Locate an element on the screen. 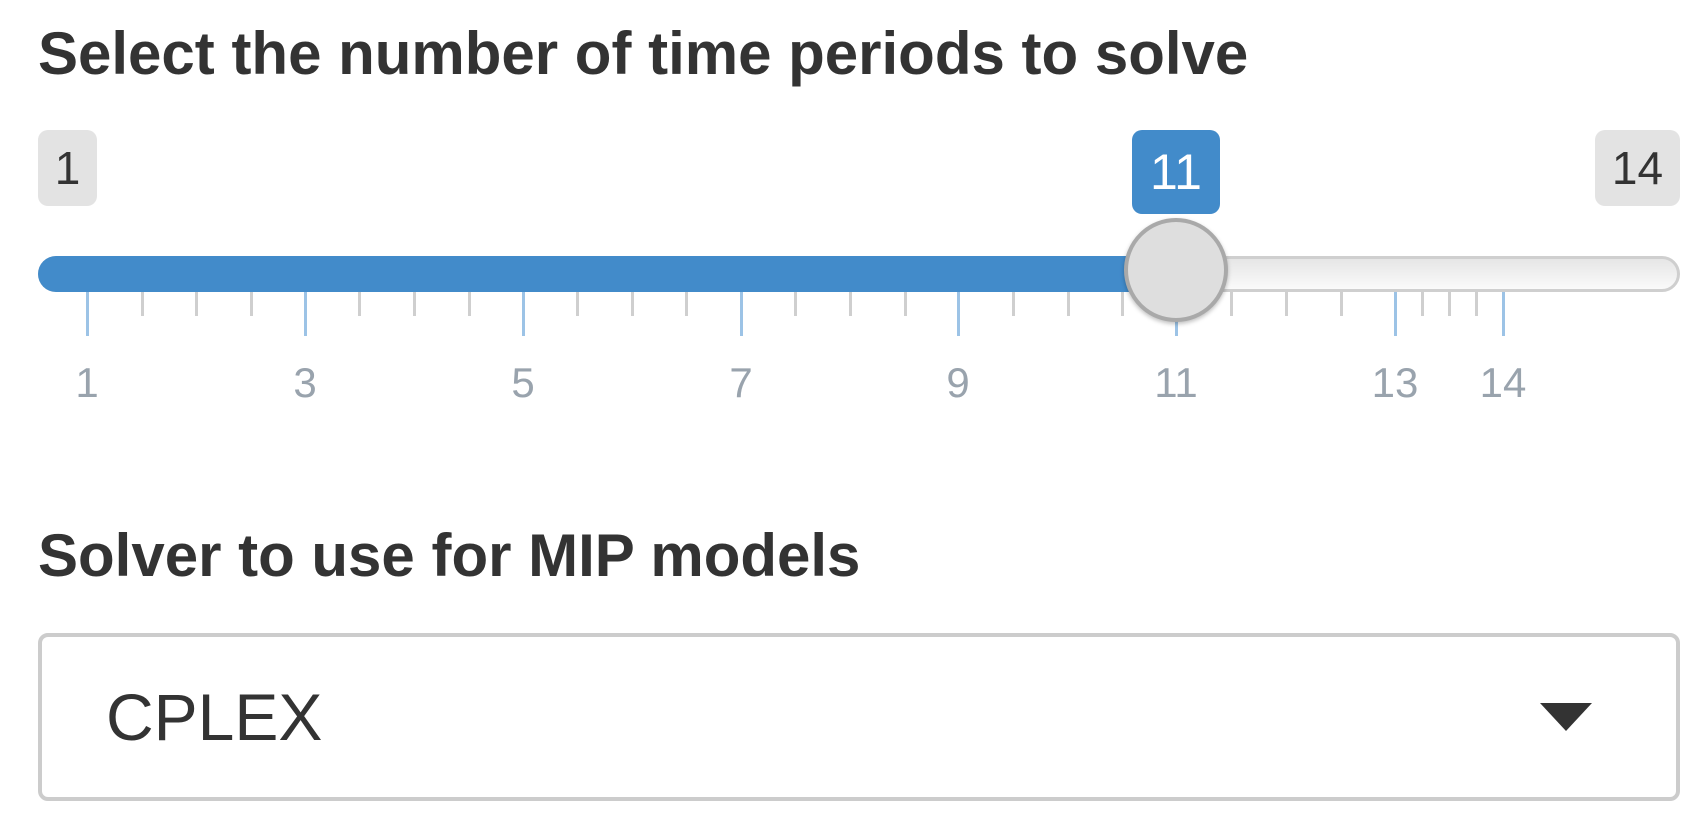  caret-down-icon is located at coordinates (1566, 717).